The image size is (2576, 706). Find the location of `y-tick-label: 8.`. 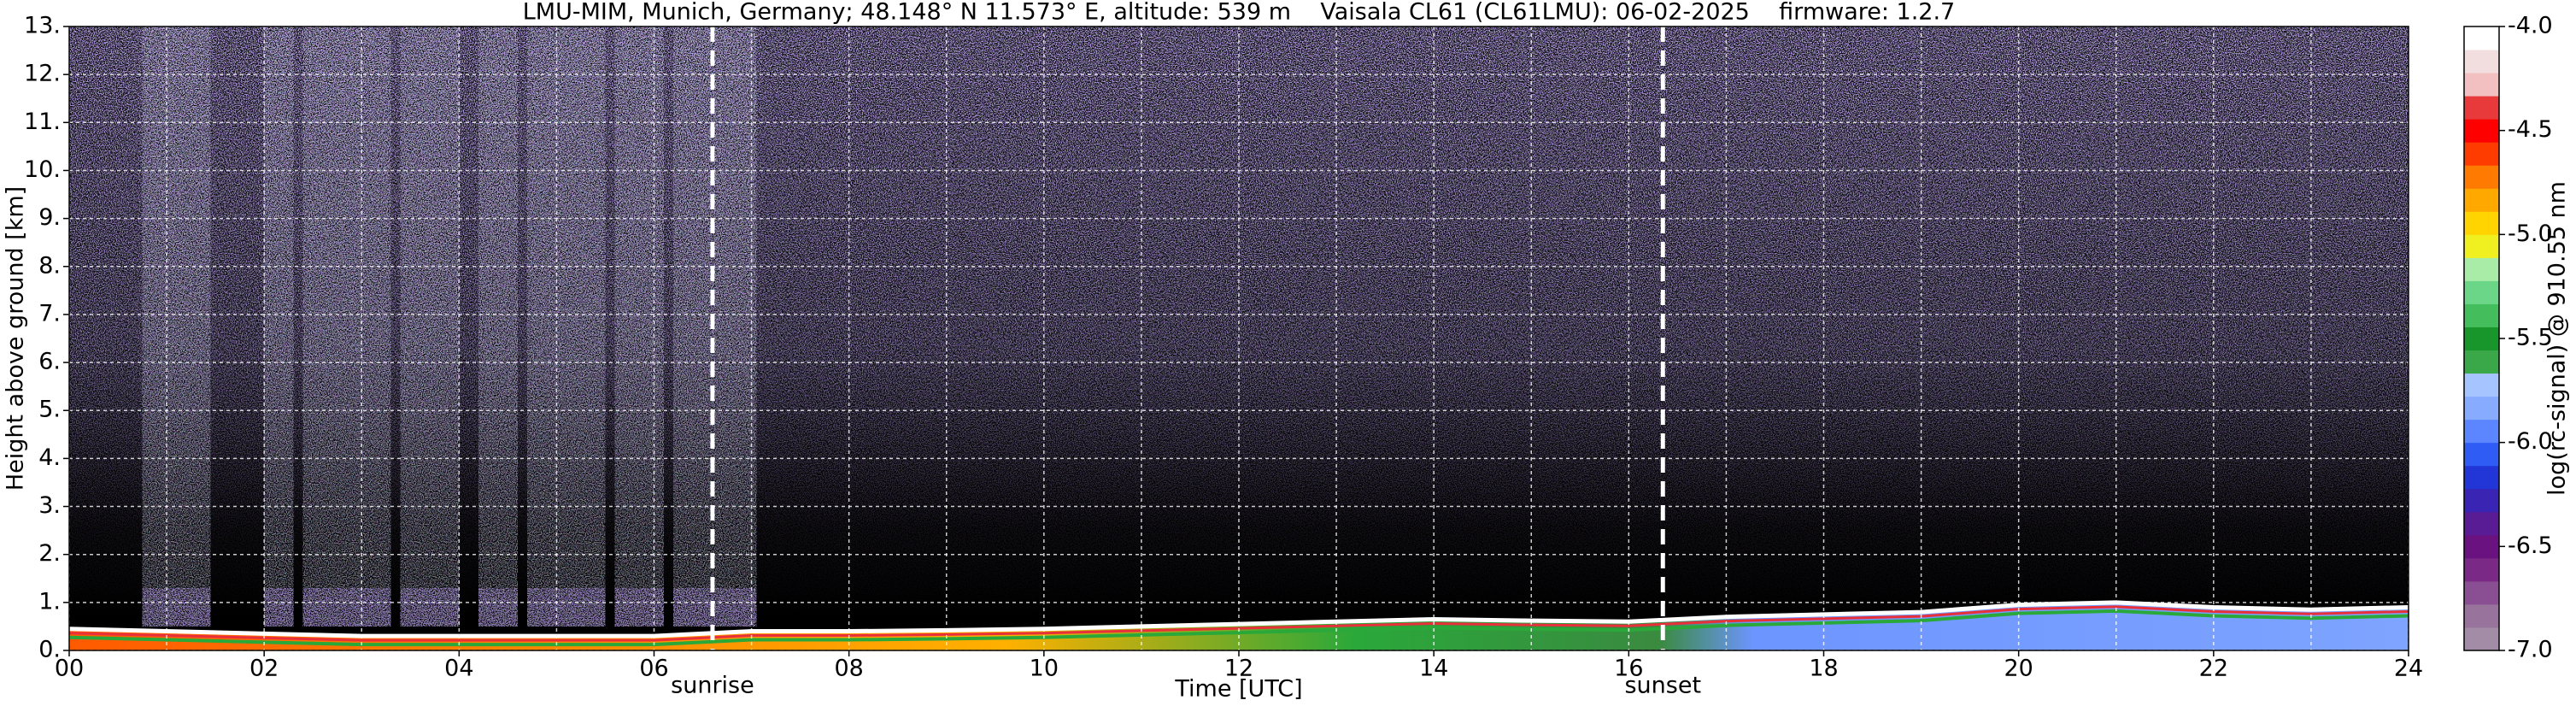

y-tick-label: 8. is located at coordinates (49, 265).